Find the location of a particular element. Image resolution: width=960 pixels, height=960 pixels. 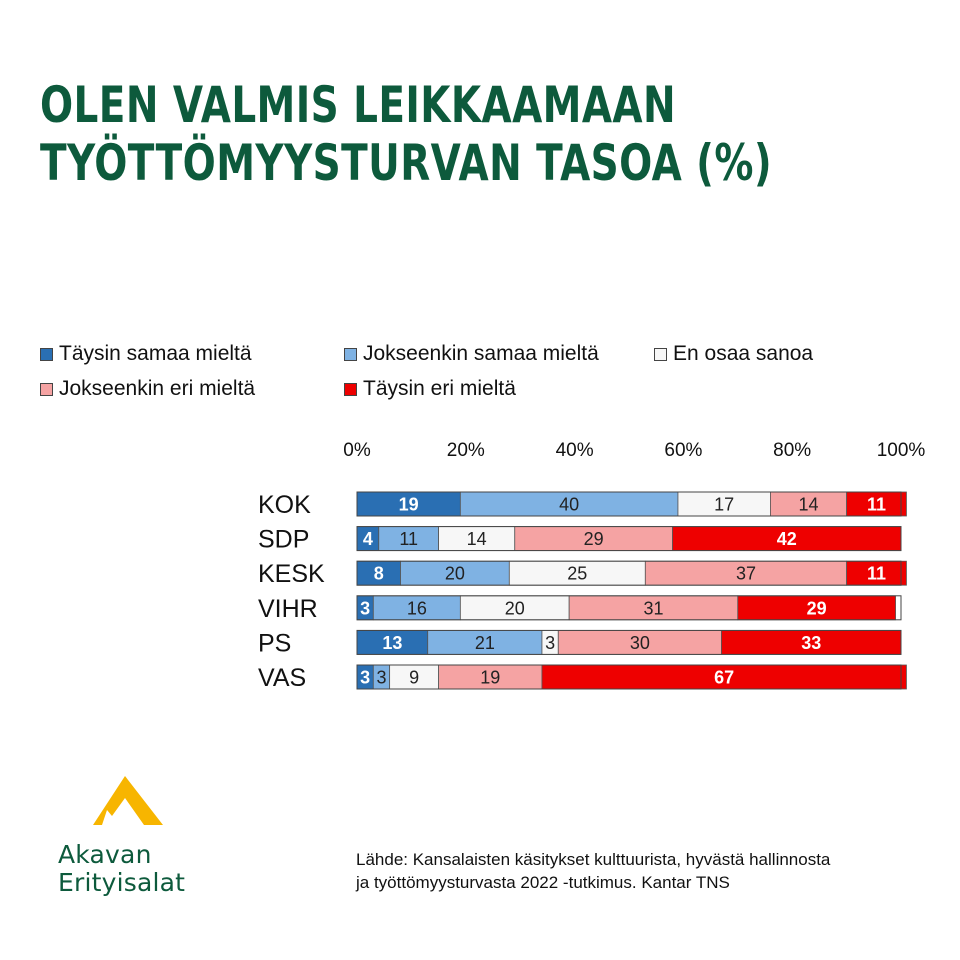

legend-label: Täysin eri mieltä is located at coordinates (439, 388).